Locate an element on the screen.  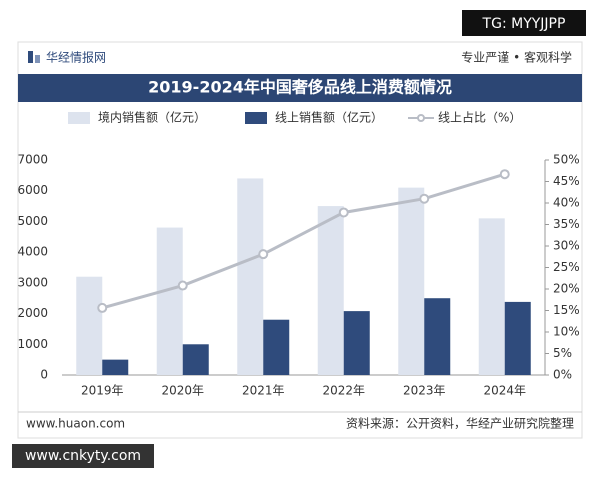
x-tick-label: 2022年 is located at coordinates (343, 391).